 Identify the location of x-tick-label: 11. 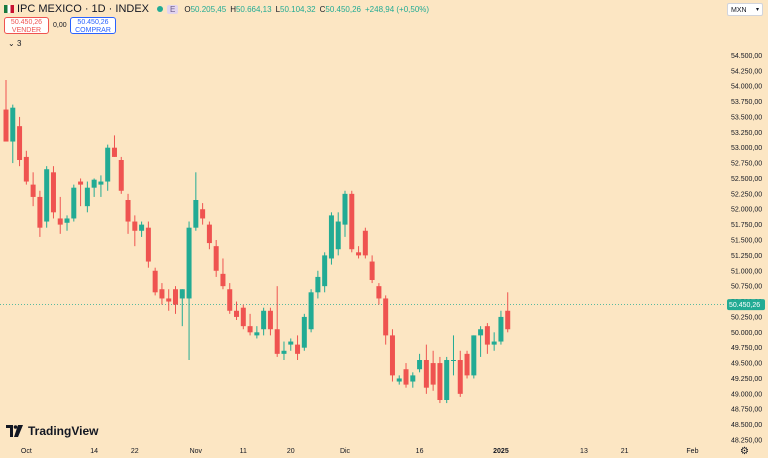
(243, 451).